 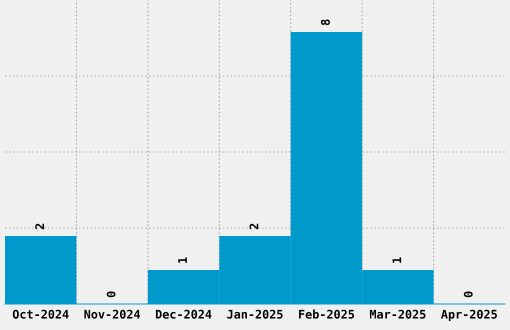 I want to click on x-tick-label: Feb-2025, so click(x=326, y=314).